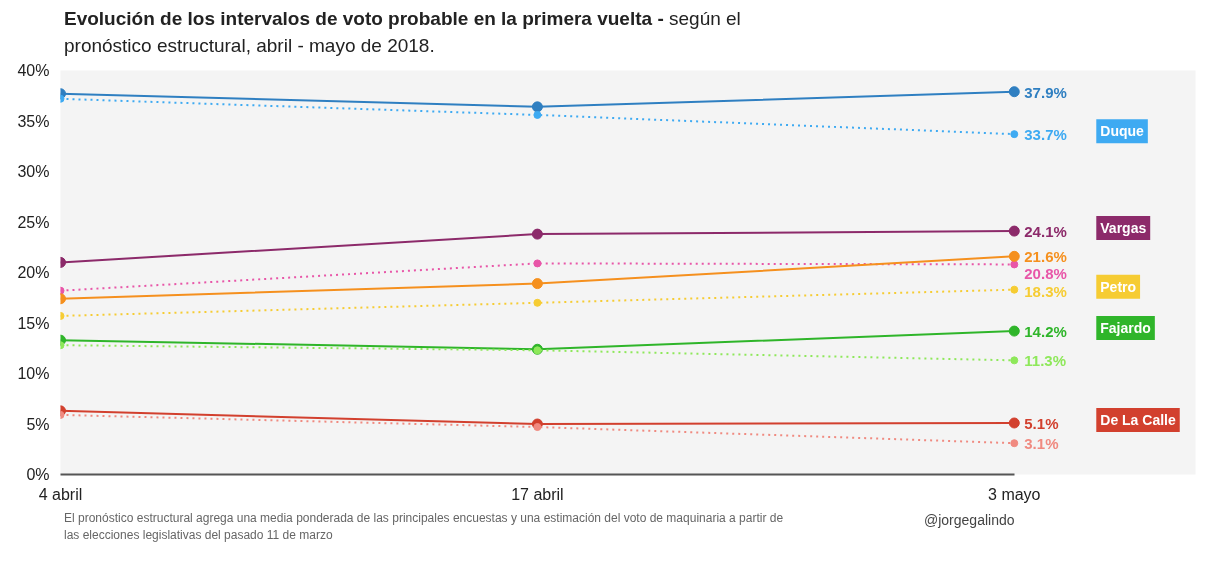  Describe the element at coordinates (38, 424) in the screenshot. I see `y-tick-label: 5%` at that location.